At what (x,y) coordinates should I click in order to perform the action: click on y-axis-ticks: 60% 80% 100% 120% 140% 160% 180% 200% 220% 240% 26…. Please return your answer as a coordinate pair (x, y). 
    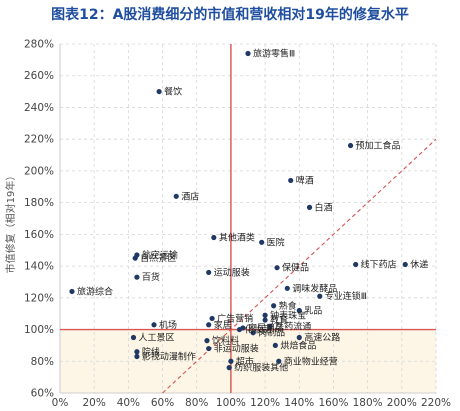
    Looking at the image, I should click on (39, 219).